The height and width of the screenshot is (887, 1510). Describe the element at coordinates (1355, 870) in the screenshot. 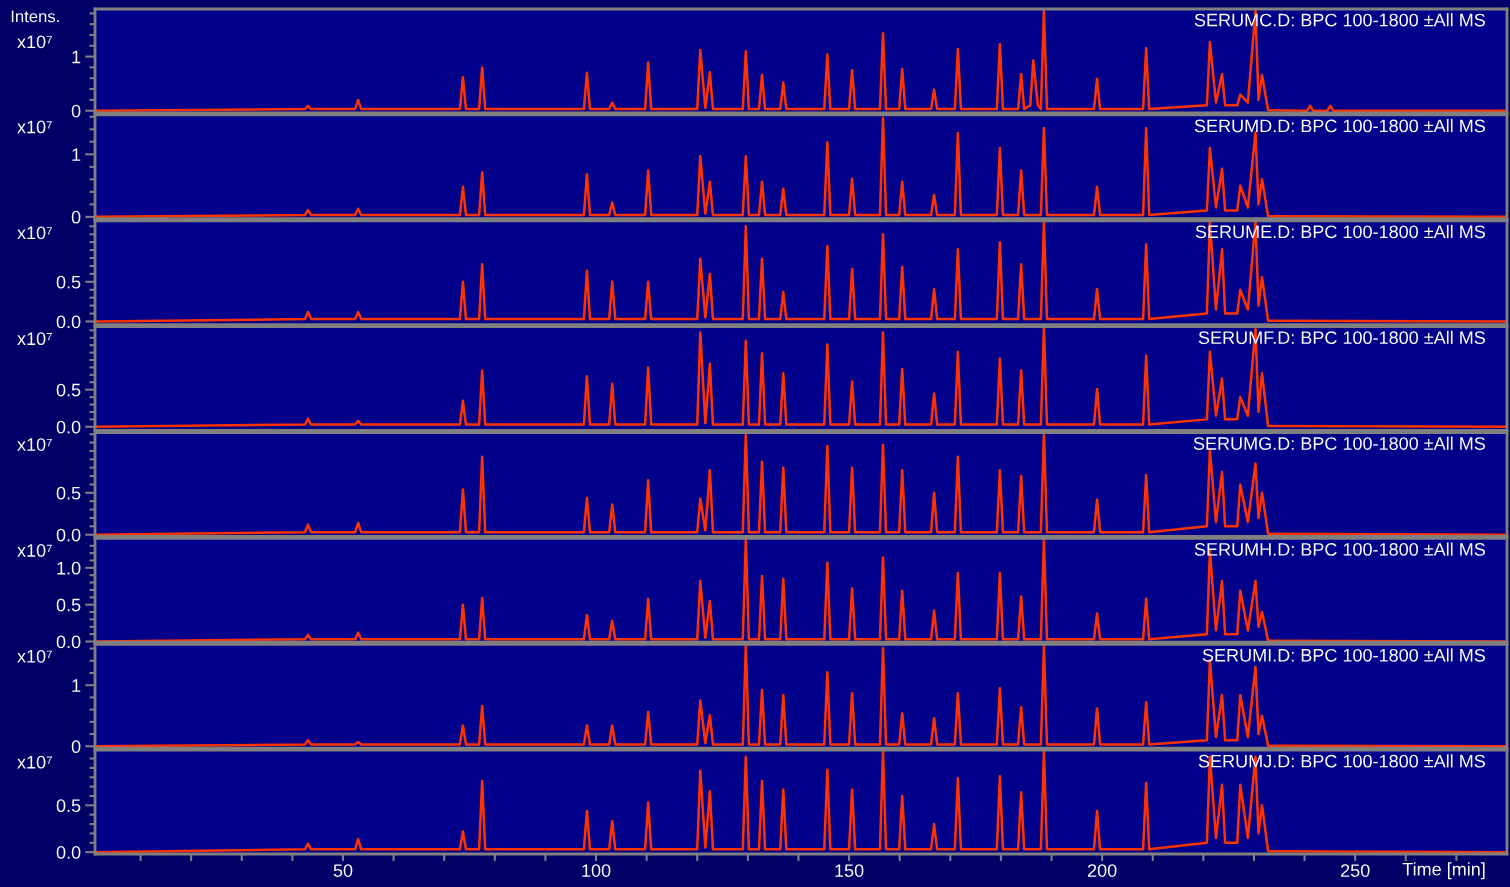

I see `x-tick-label: 250` at that location.